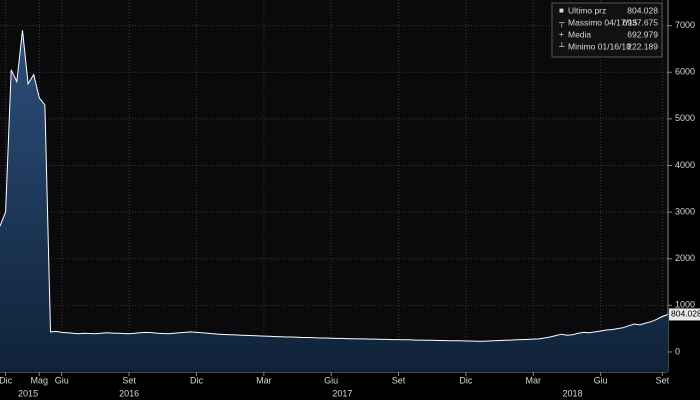  I want to click on legend-label: Ultimo prz, so click(587, 10).